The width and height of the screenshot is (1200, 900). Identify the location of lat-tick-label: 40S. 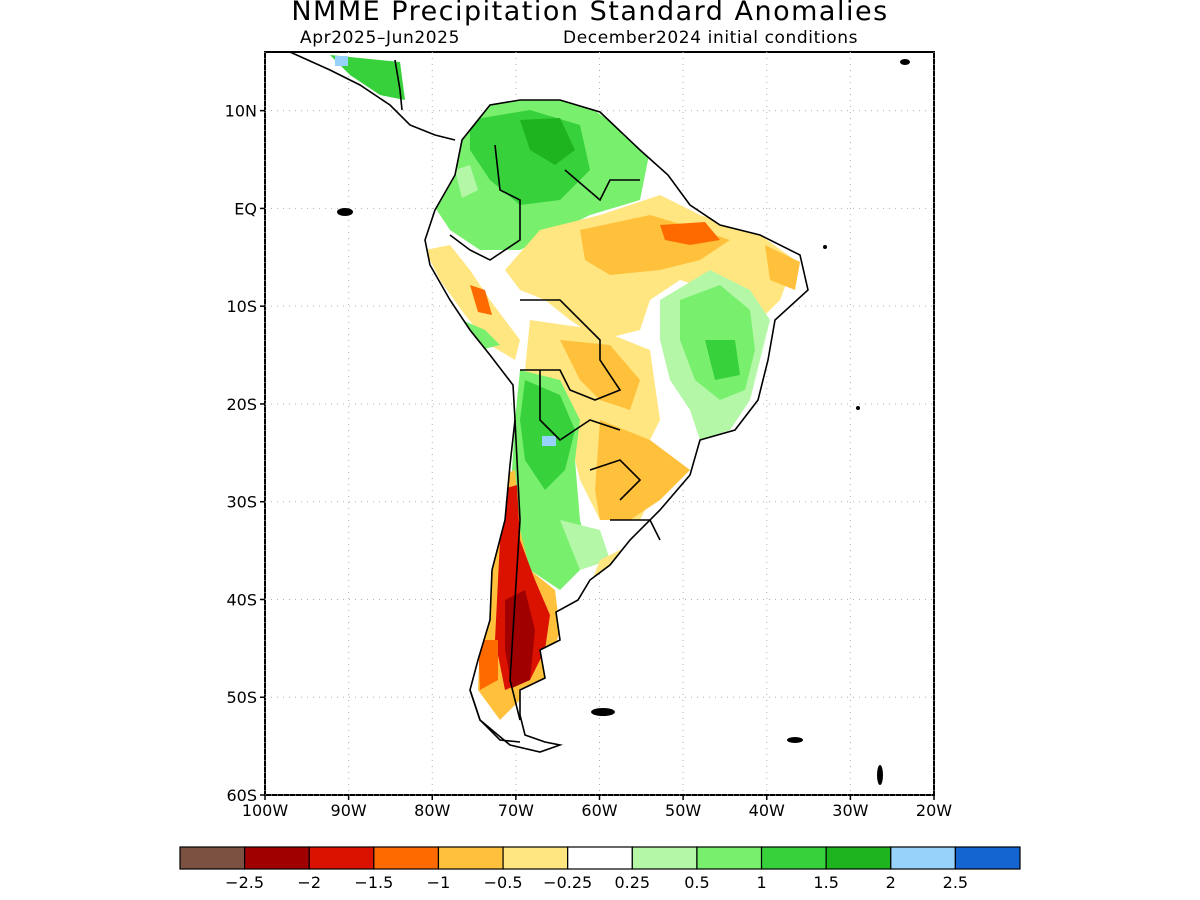
(241, 599).